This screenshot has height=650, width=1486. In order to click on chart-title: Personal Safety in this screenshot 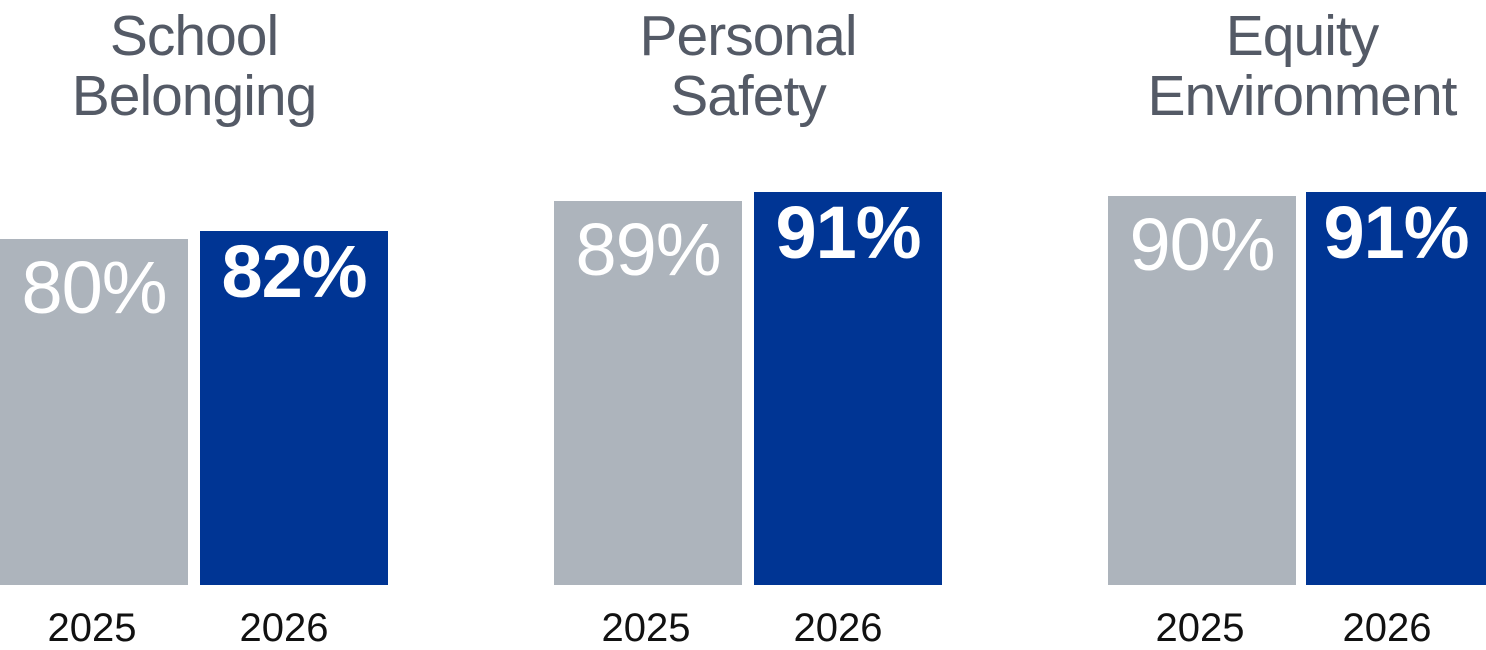, I will do `click(748, 66)`.